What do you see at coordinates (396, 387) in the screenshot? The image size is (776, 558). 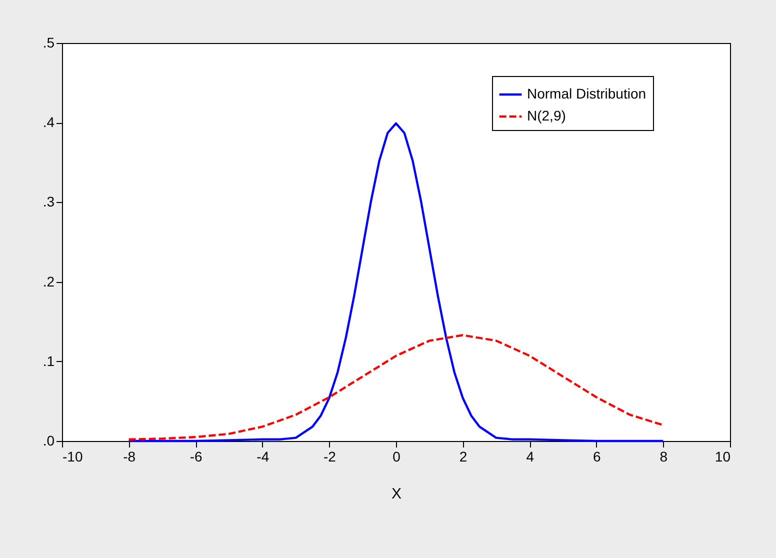 I see `line-series` at bounding box center [396, 387].